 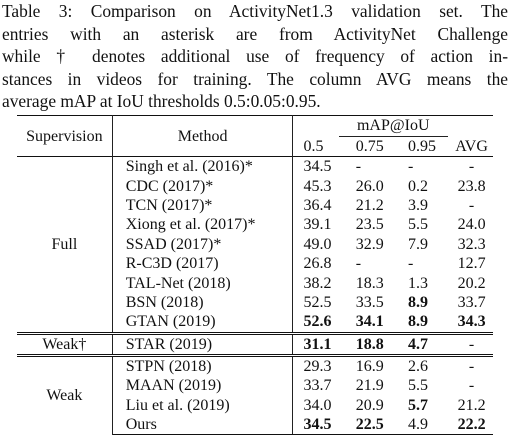 I want to click on value-cell: 12.7, so click(x=471, y=264).